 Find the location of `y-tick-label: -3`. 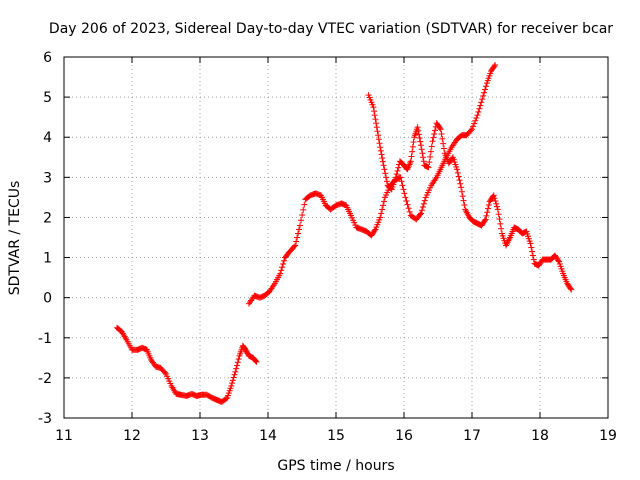

y-tick-label: -3 is located at coordinates (45, 419).